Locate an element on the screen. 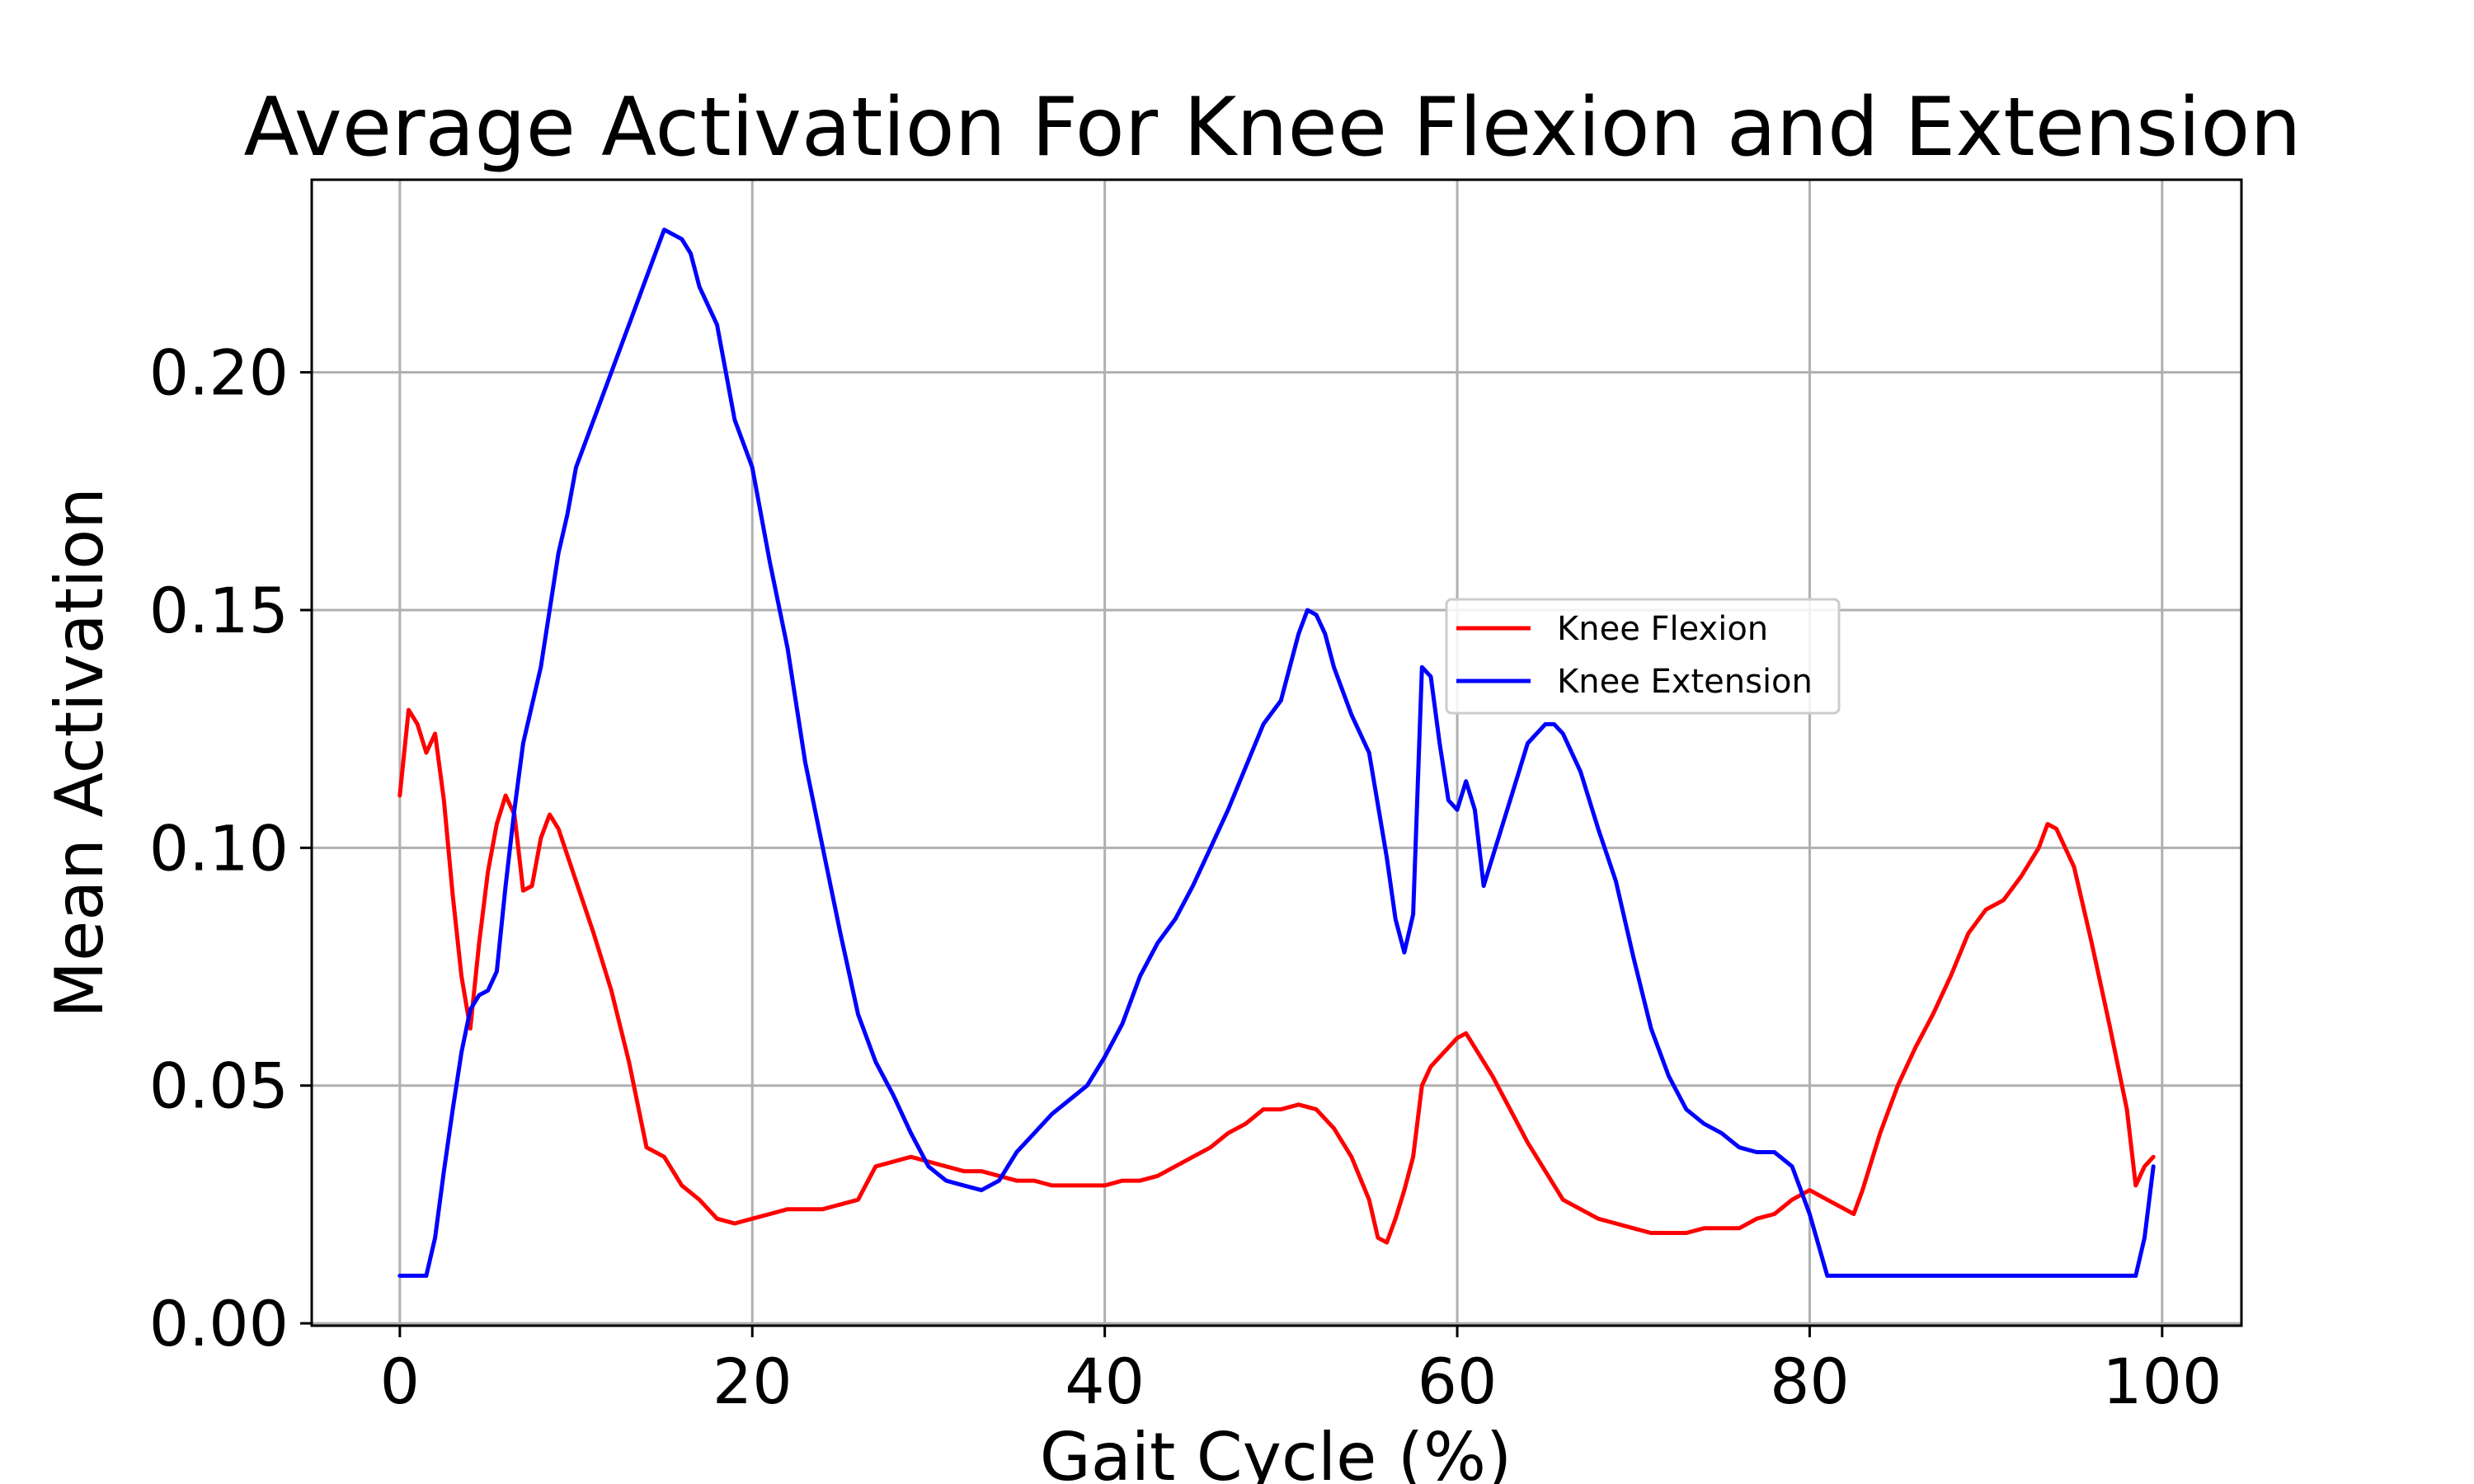  legend-label-knee-extension: Knee Extension is located at coordinates (1685, 682).